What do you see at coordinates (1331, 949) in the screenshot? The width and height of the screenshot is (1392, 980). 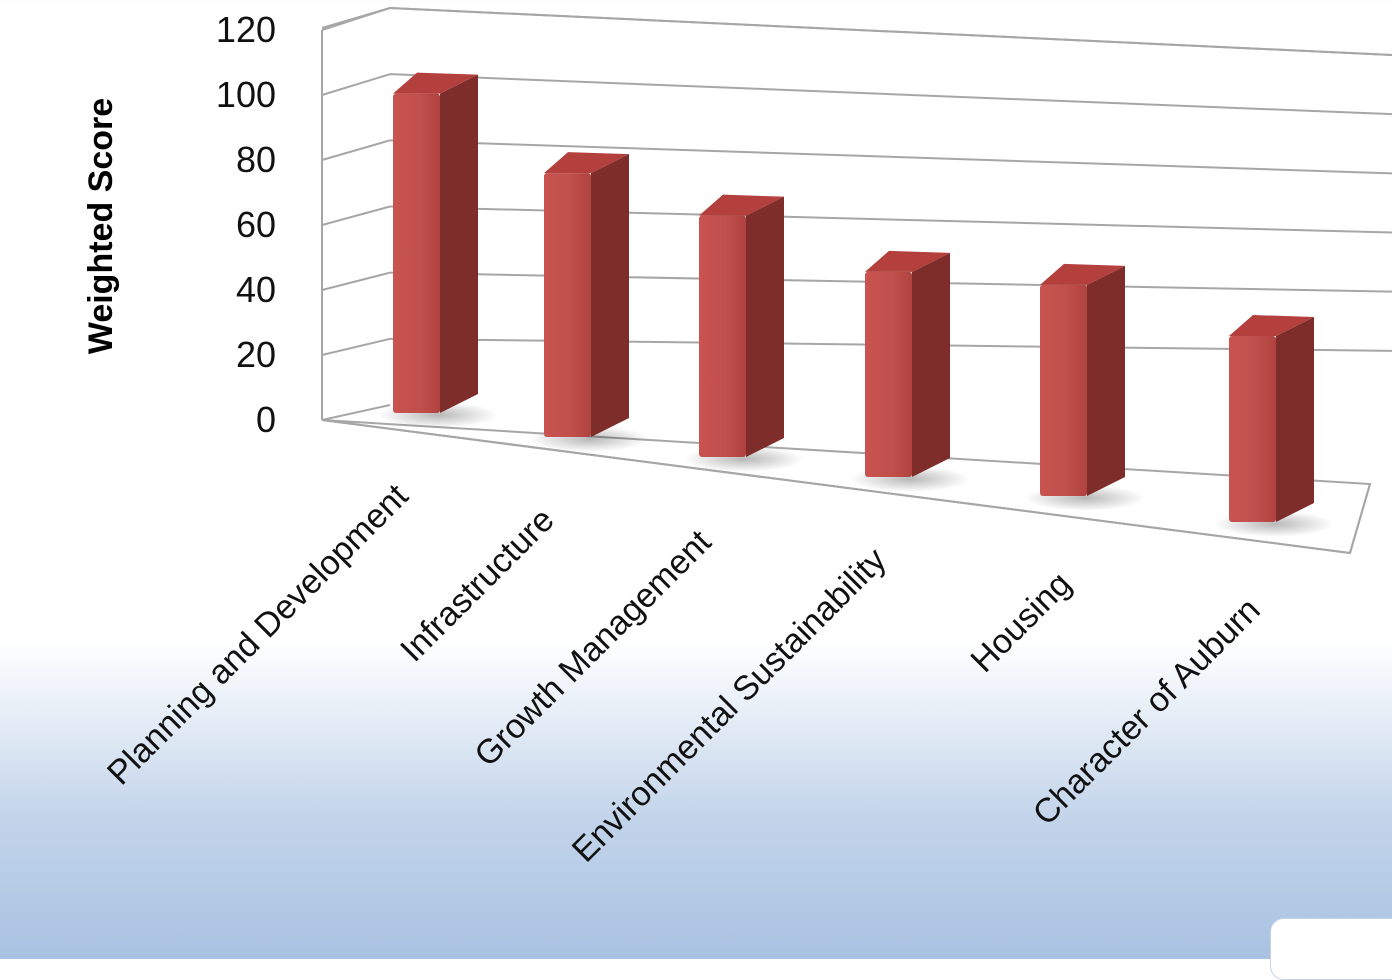 I see `corner-panel` at bounding box center [1331, 949].